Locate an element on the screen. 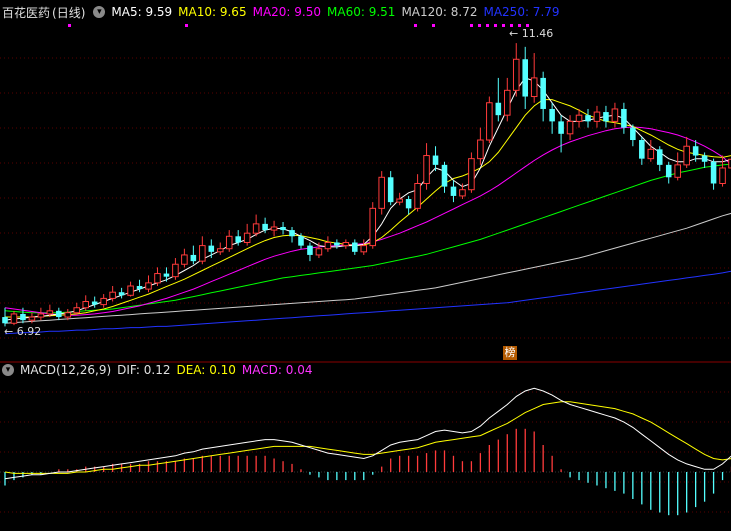 The height and width of the screenshot is (531, 731). high-price-mark: ← 11.46 is located at coordinates (531, 33).